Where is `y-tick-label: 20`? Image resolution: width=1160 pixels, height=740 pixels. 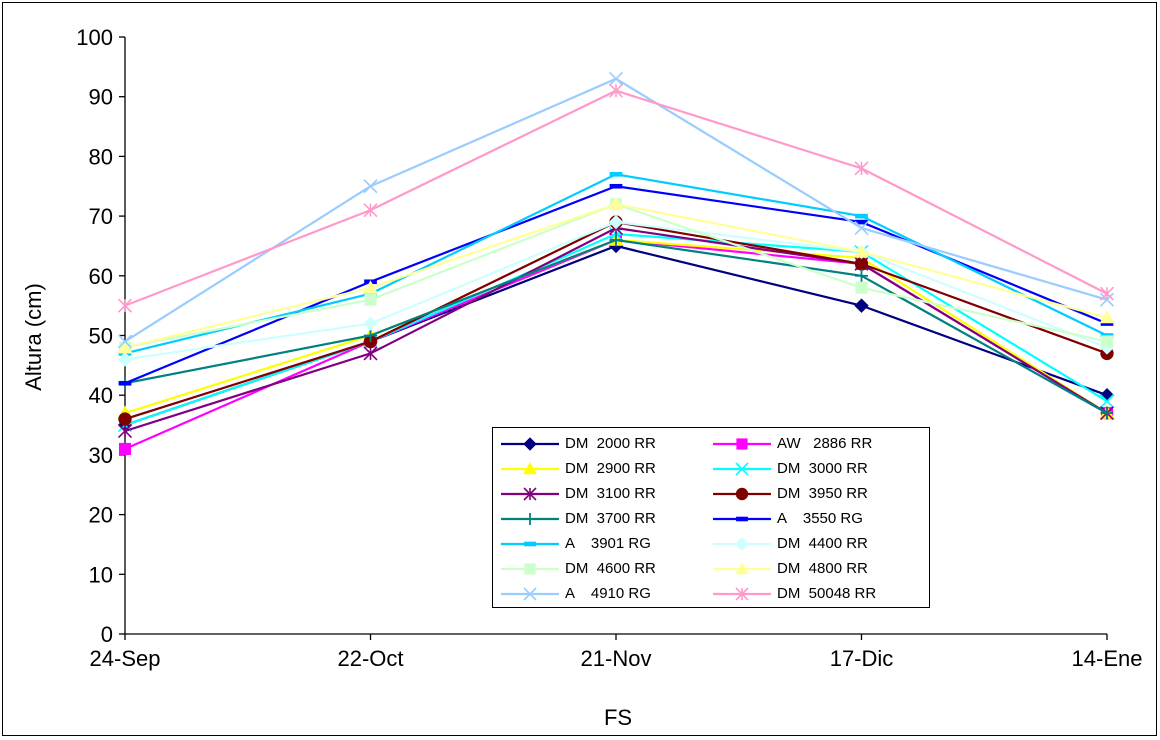
y-tick-label: 20 is located at coordinates (101, 515).